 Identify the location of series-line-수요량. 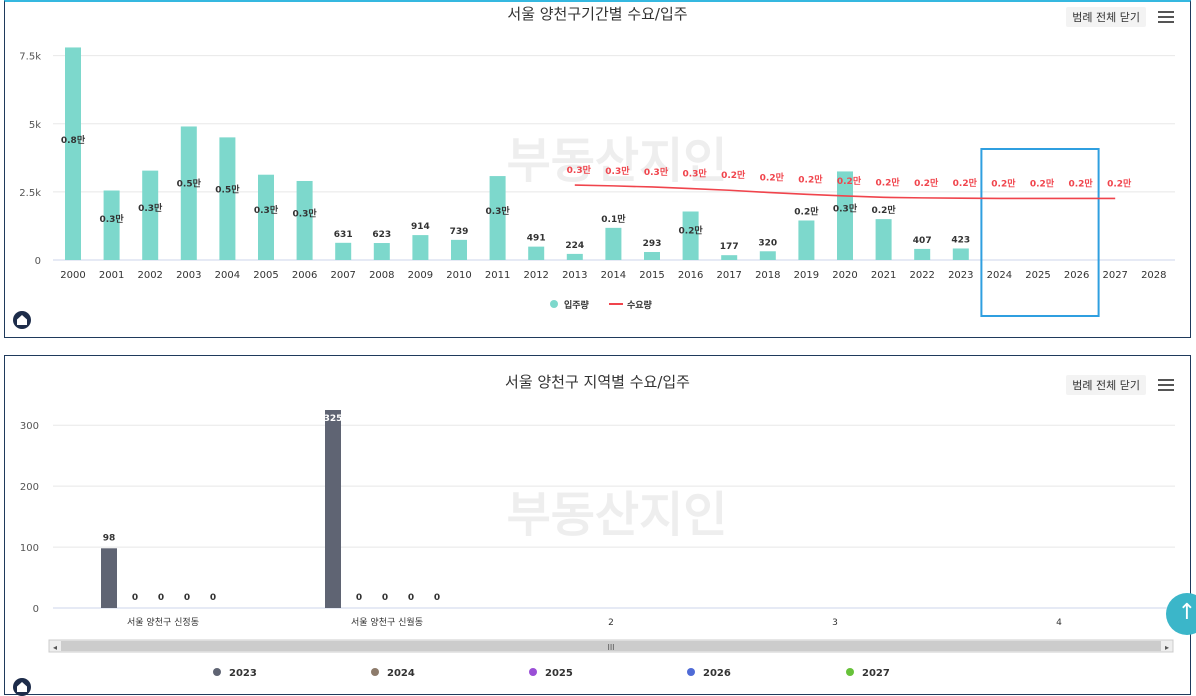
(845, 192).